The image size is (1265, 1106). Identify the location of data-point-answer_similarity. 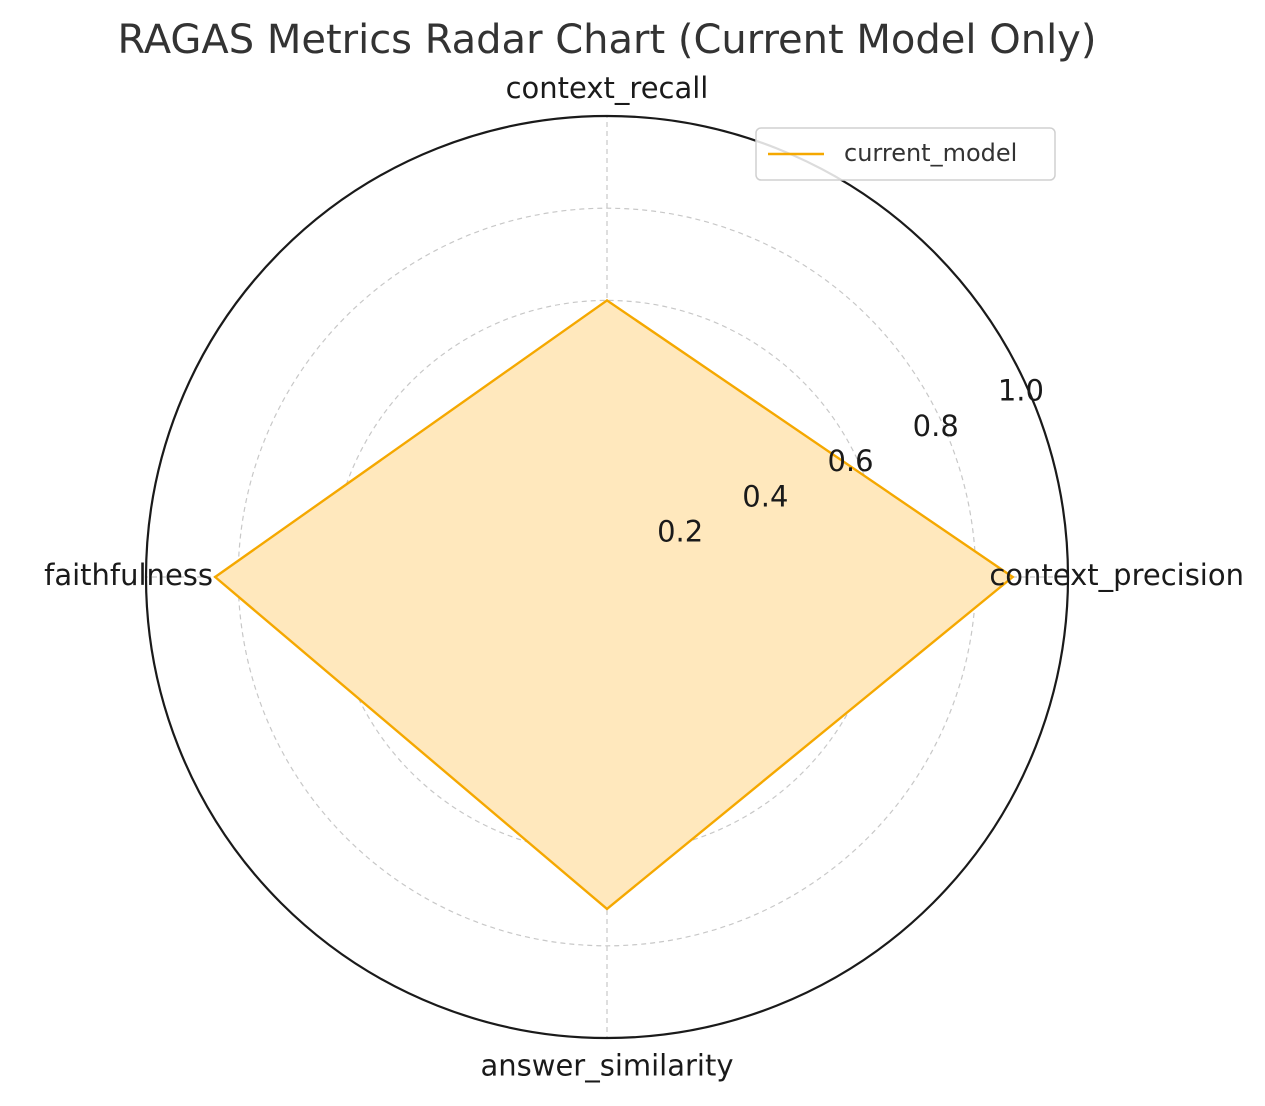
(607, 909).